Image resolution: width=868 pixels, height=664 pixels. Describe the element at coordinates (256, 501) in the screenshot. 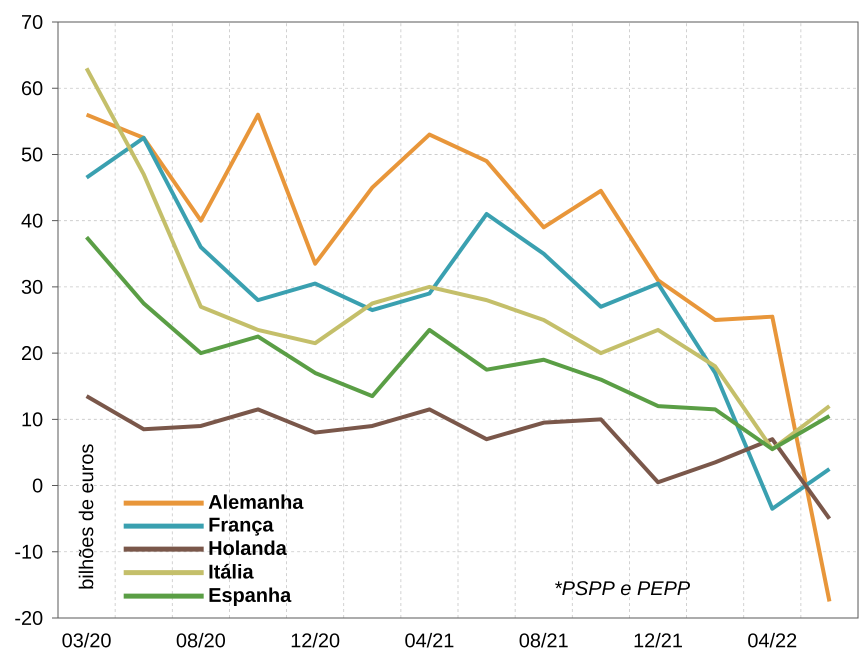

I see `legend-label: Alemanha` at that location.